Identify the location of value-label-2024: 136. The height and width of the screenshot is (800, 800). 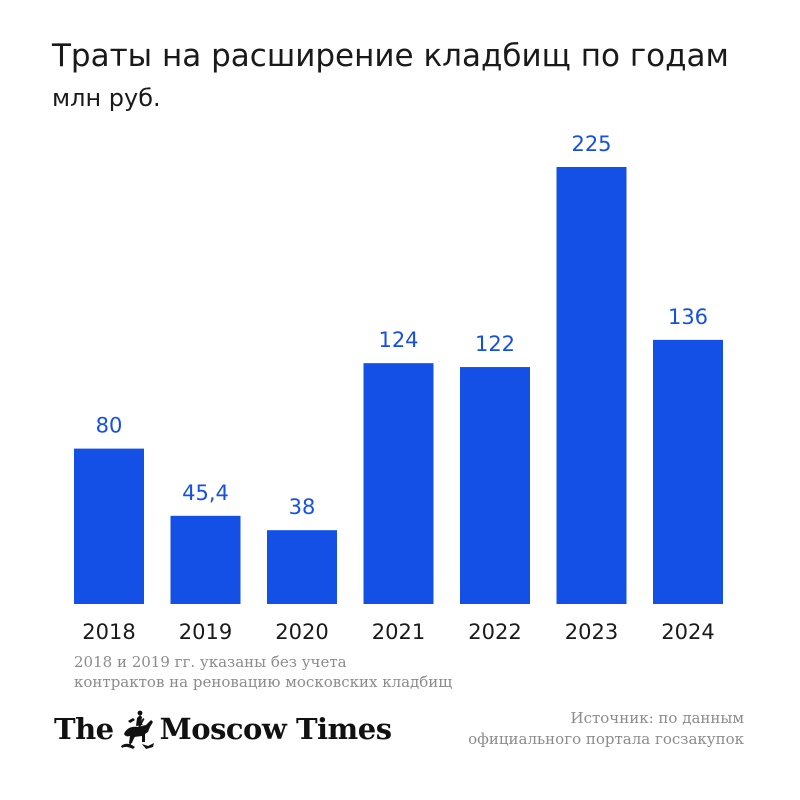
(688, 317).